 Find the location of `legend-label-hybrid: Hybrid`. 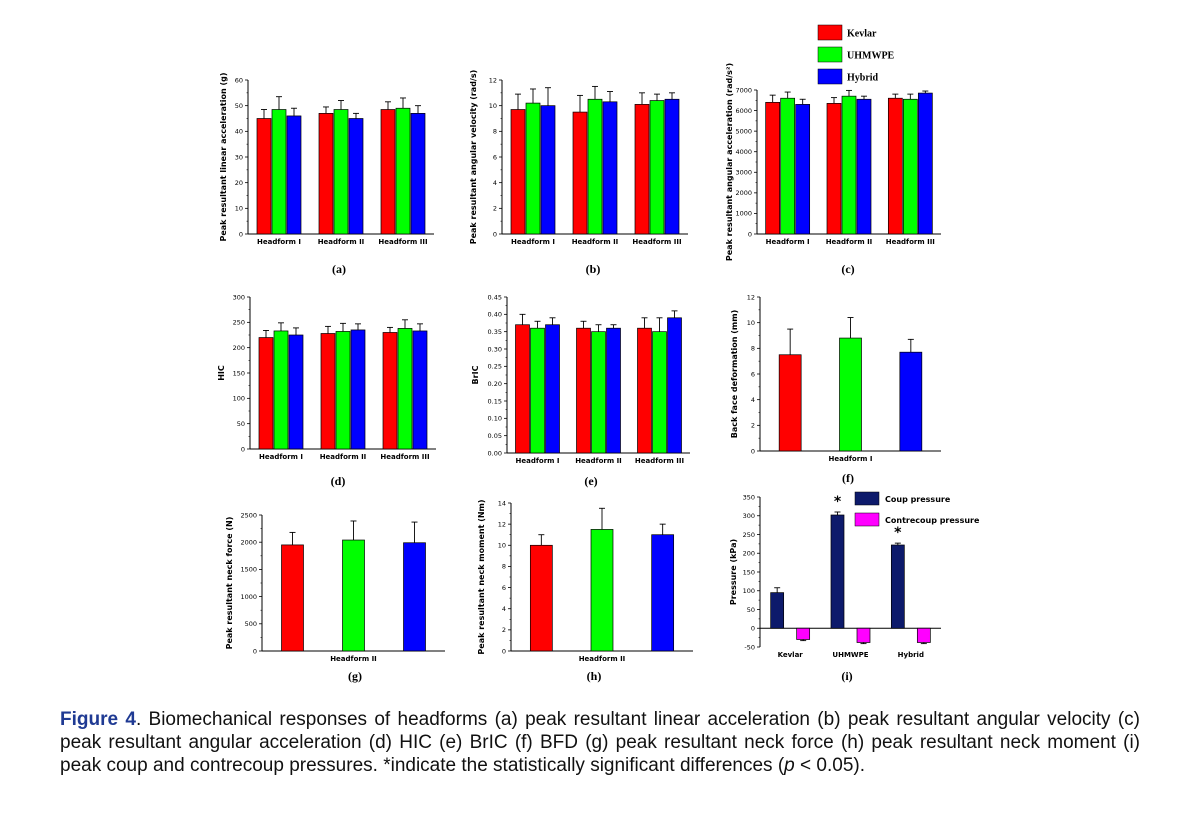

legend-label-hybrid: Hybrid is located at coordinates (863, 78).